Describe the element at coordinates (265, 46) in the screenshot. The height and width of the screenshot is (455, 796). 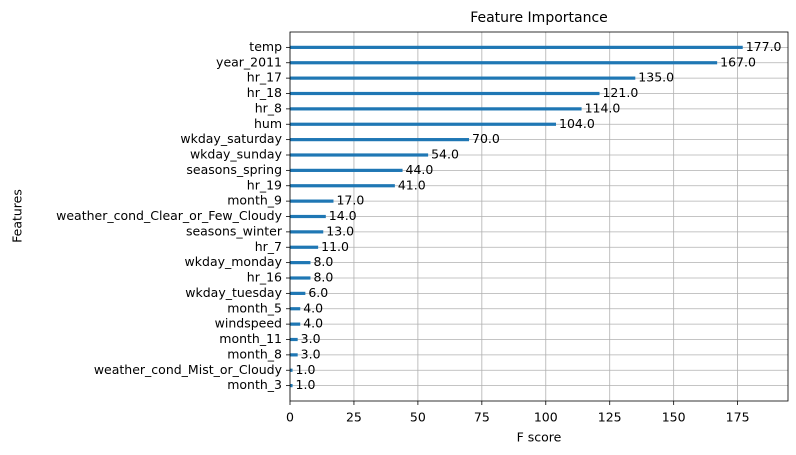
I see `y-tick-label: temp` at that location.